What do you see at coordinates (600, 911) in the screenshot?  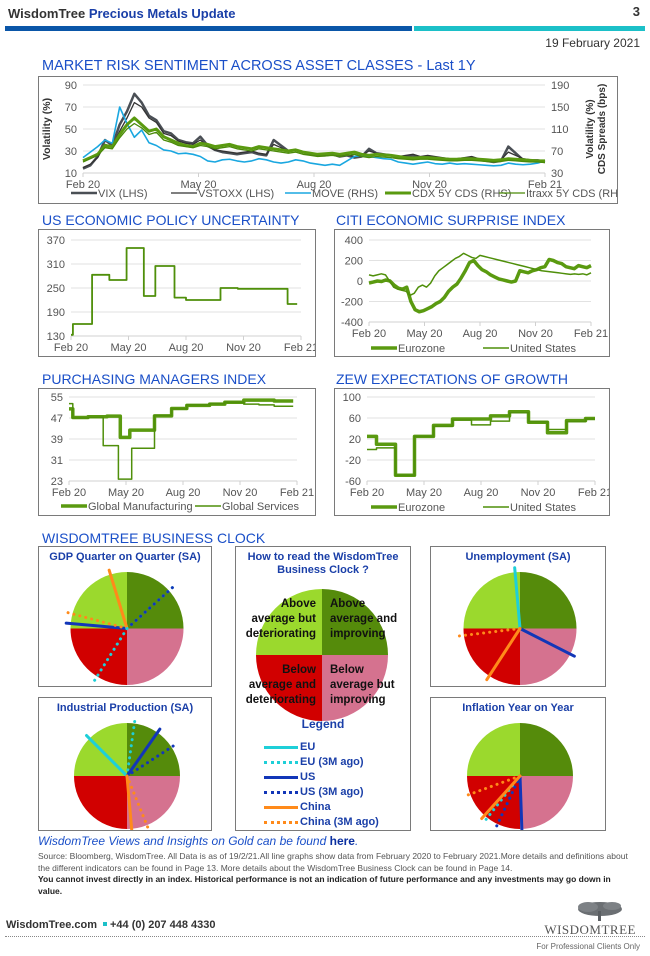 I see `tree-logo-icon` at bounding box center [600, 911].